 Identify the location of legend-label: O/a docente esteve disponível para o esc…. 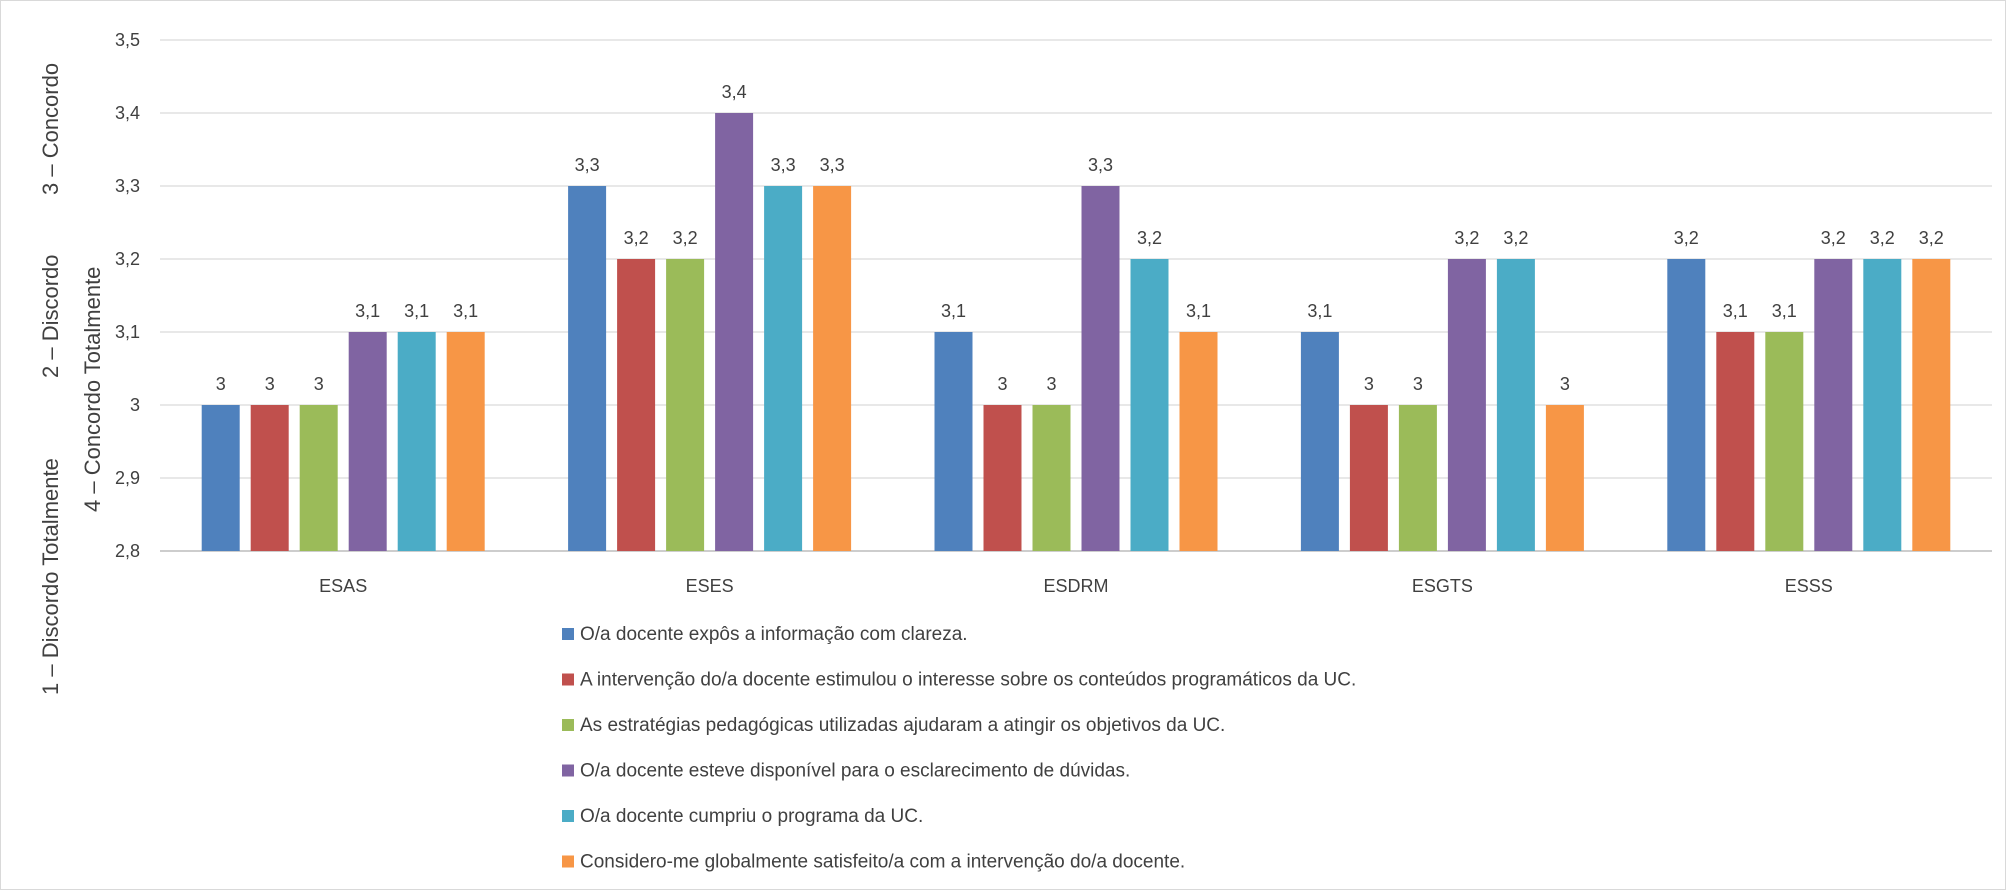
(855, 771).